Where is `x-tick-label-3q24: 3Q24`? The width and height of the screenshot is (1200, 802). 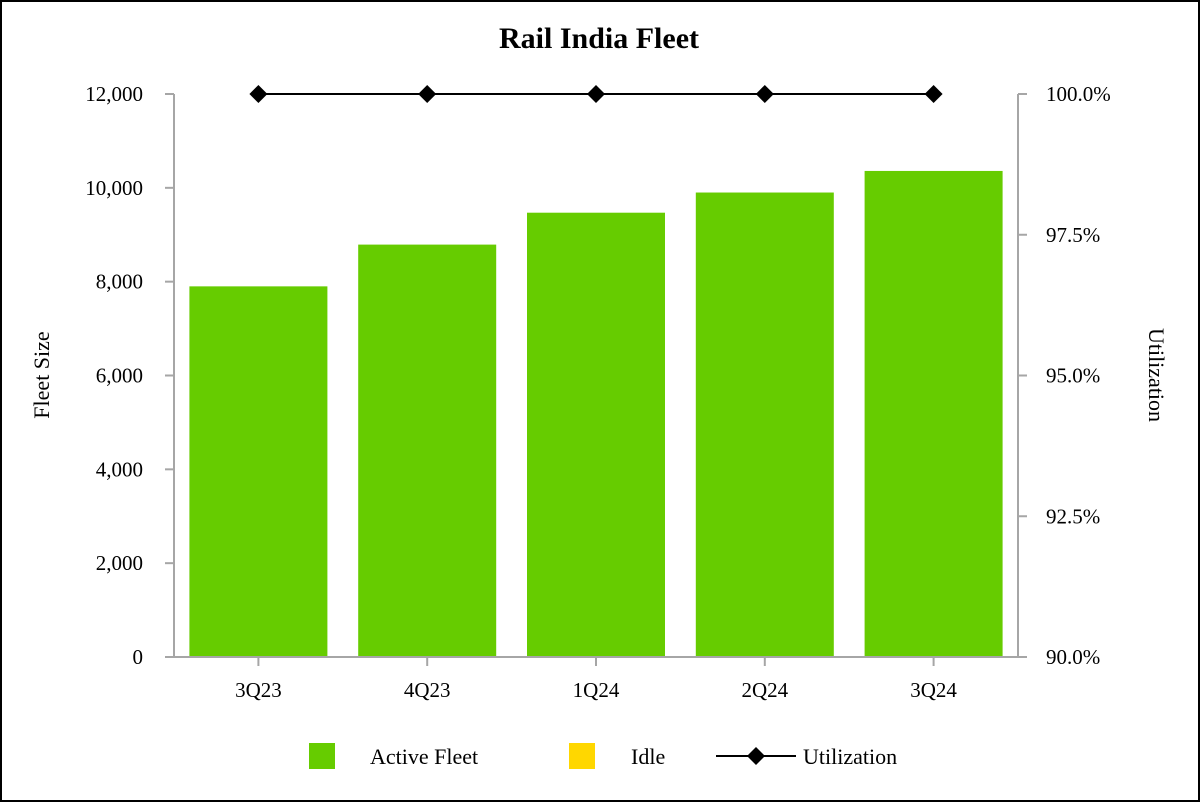
x-tick-label-3q24: 3Q24 is located at coordinates (933, 690).